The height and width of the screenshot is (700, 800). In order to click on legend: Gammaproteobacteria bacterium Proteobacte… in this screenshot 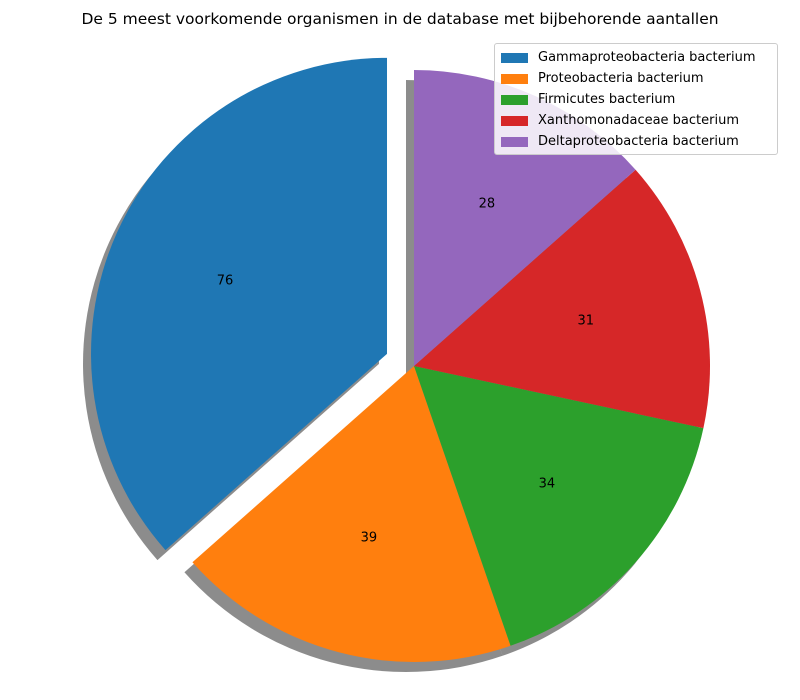, I will do `click(636, 99)`.